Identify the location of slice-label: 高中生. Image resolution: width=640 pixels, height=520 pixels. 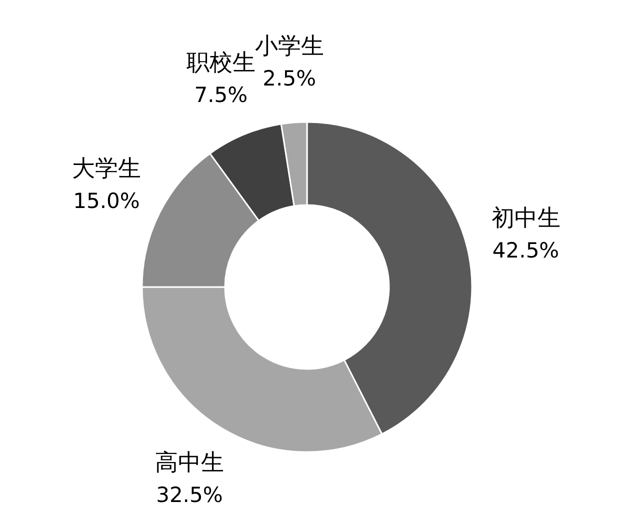
(189, 463).